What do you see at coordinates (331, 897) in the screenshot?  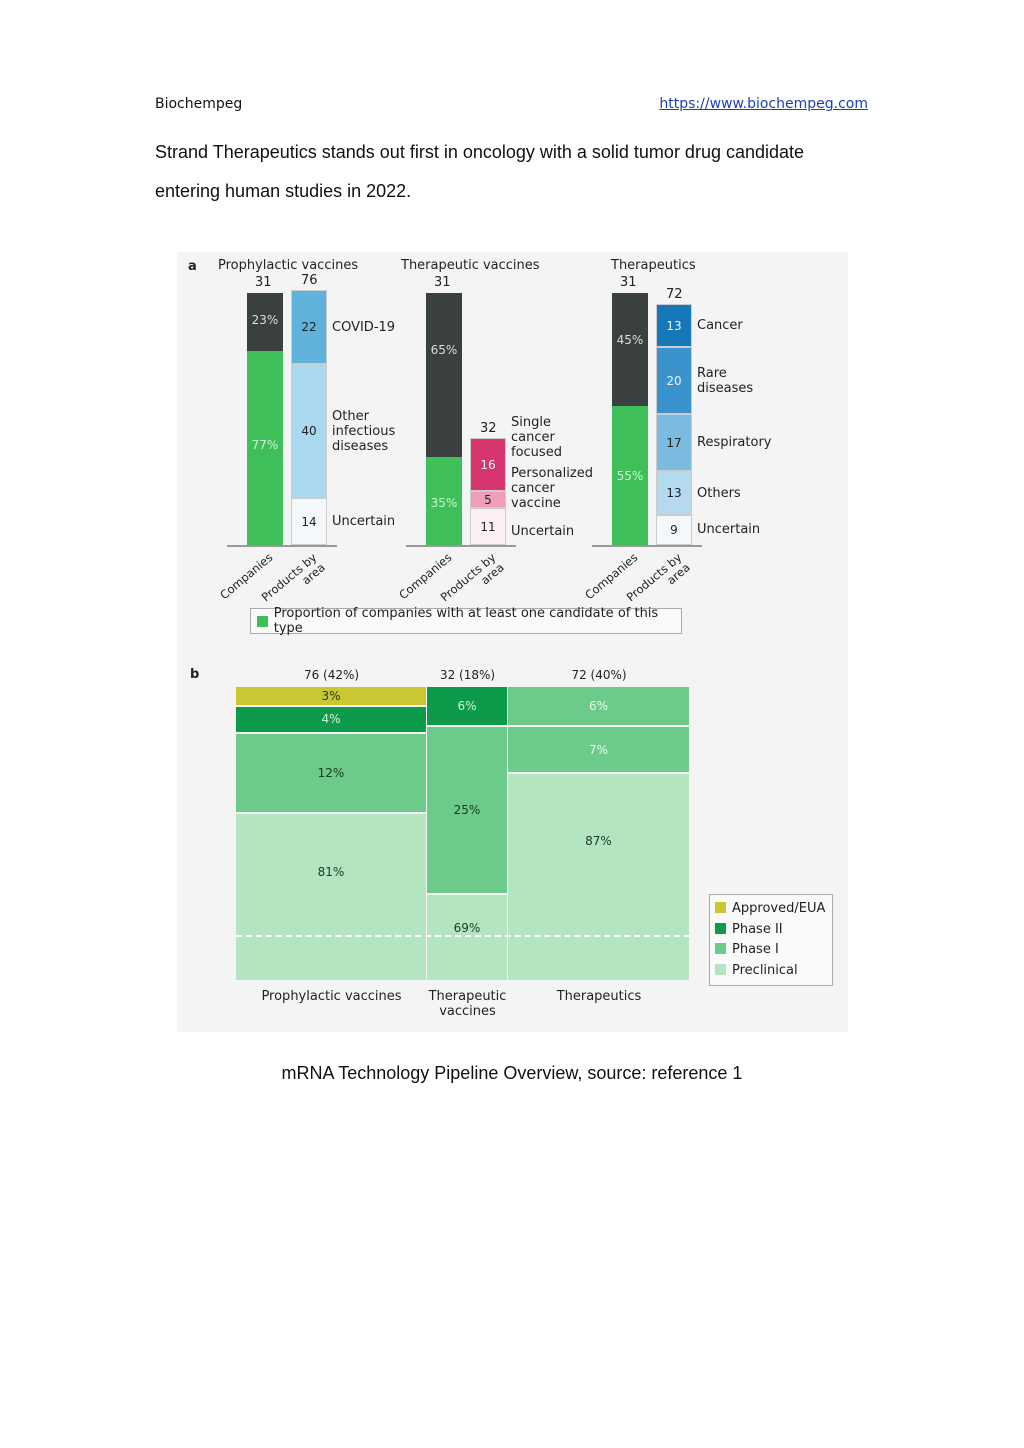 I see `stage-segment: 81%` at bounding box center [331, 897].